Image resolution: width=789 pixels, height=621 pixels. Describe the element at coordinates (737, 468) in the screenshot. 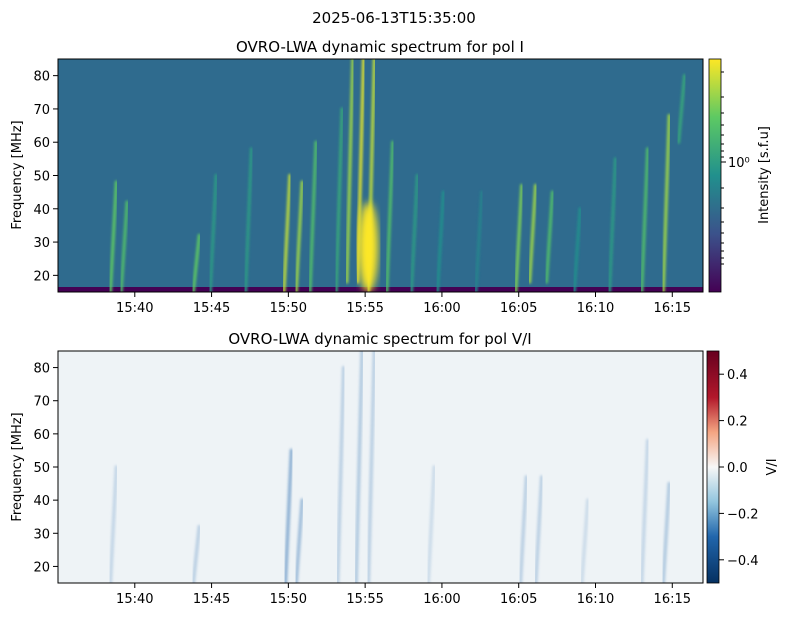

I see `colorbar-vi-tick-label: 0.0` at that location.